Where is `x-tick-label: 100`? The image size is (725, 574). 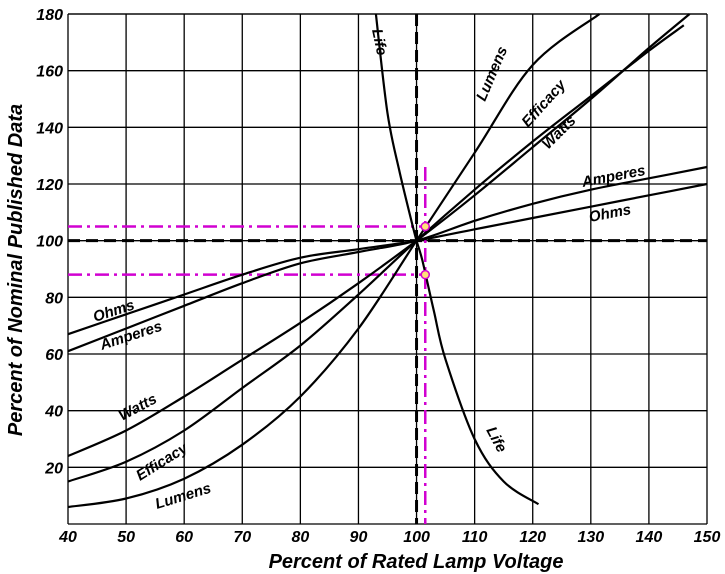
x-tick-label: 100 is located at coordinates (416, 537).